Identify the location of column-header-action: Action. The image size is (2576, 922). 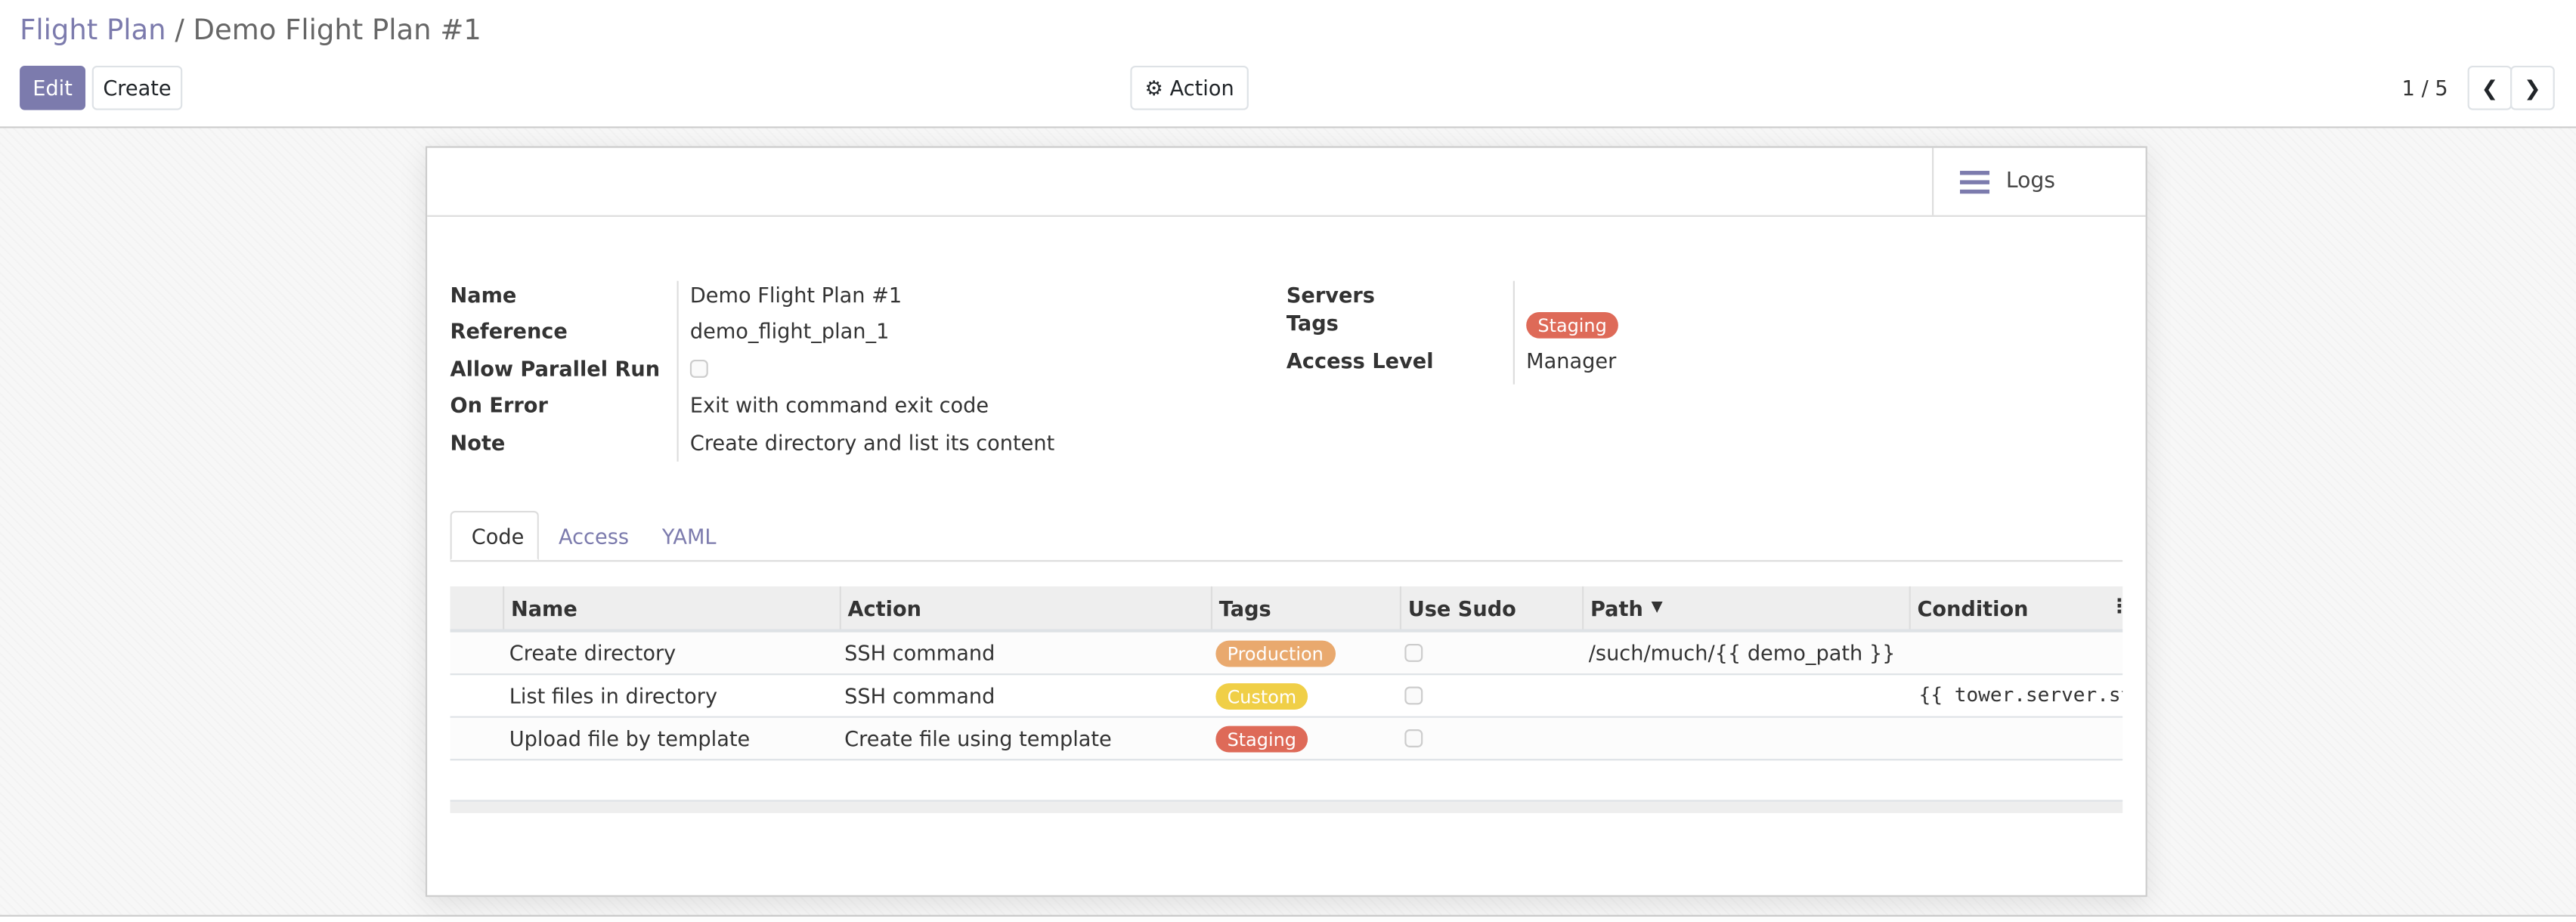
(1025, 608).